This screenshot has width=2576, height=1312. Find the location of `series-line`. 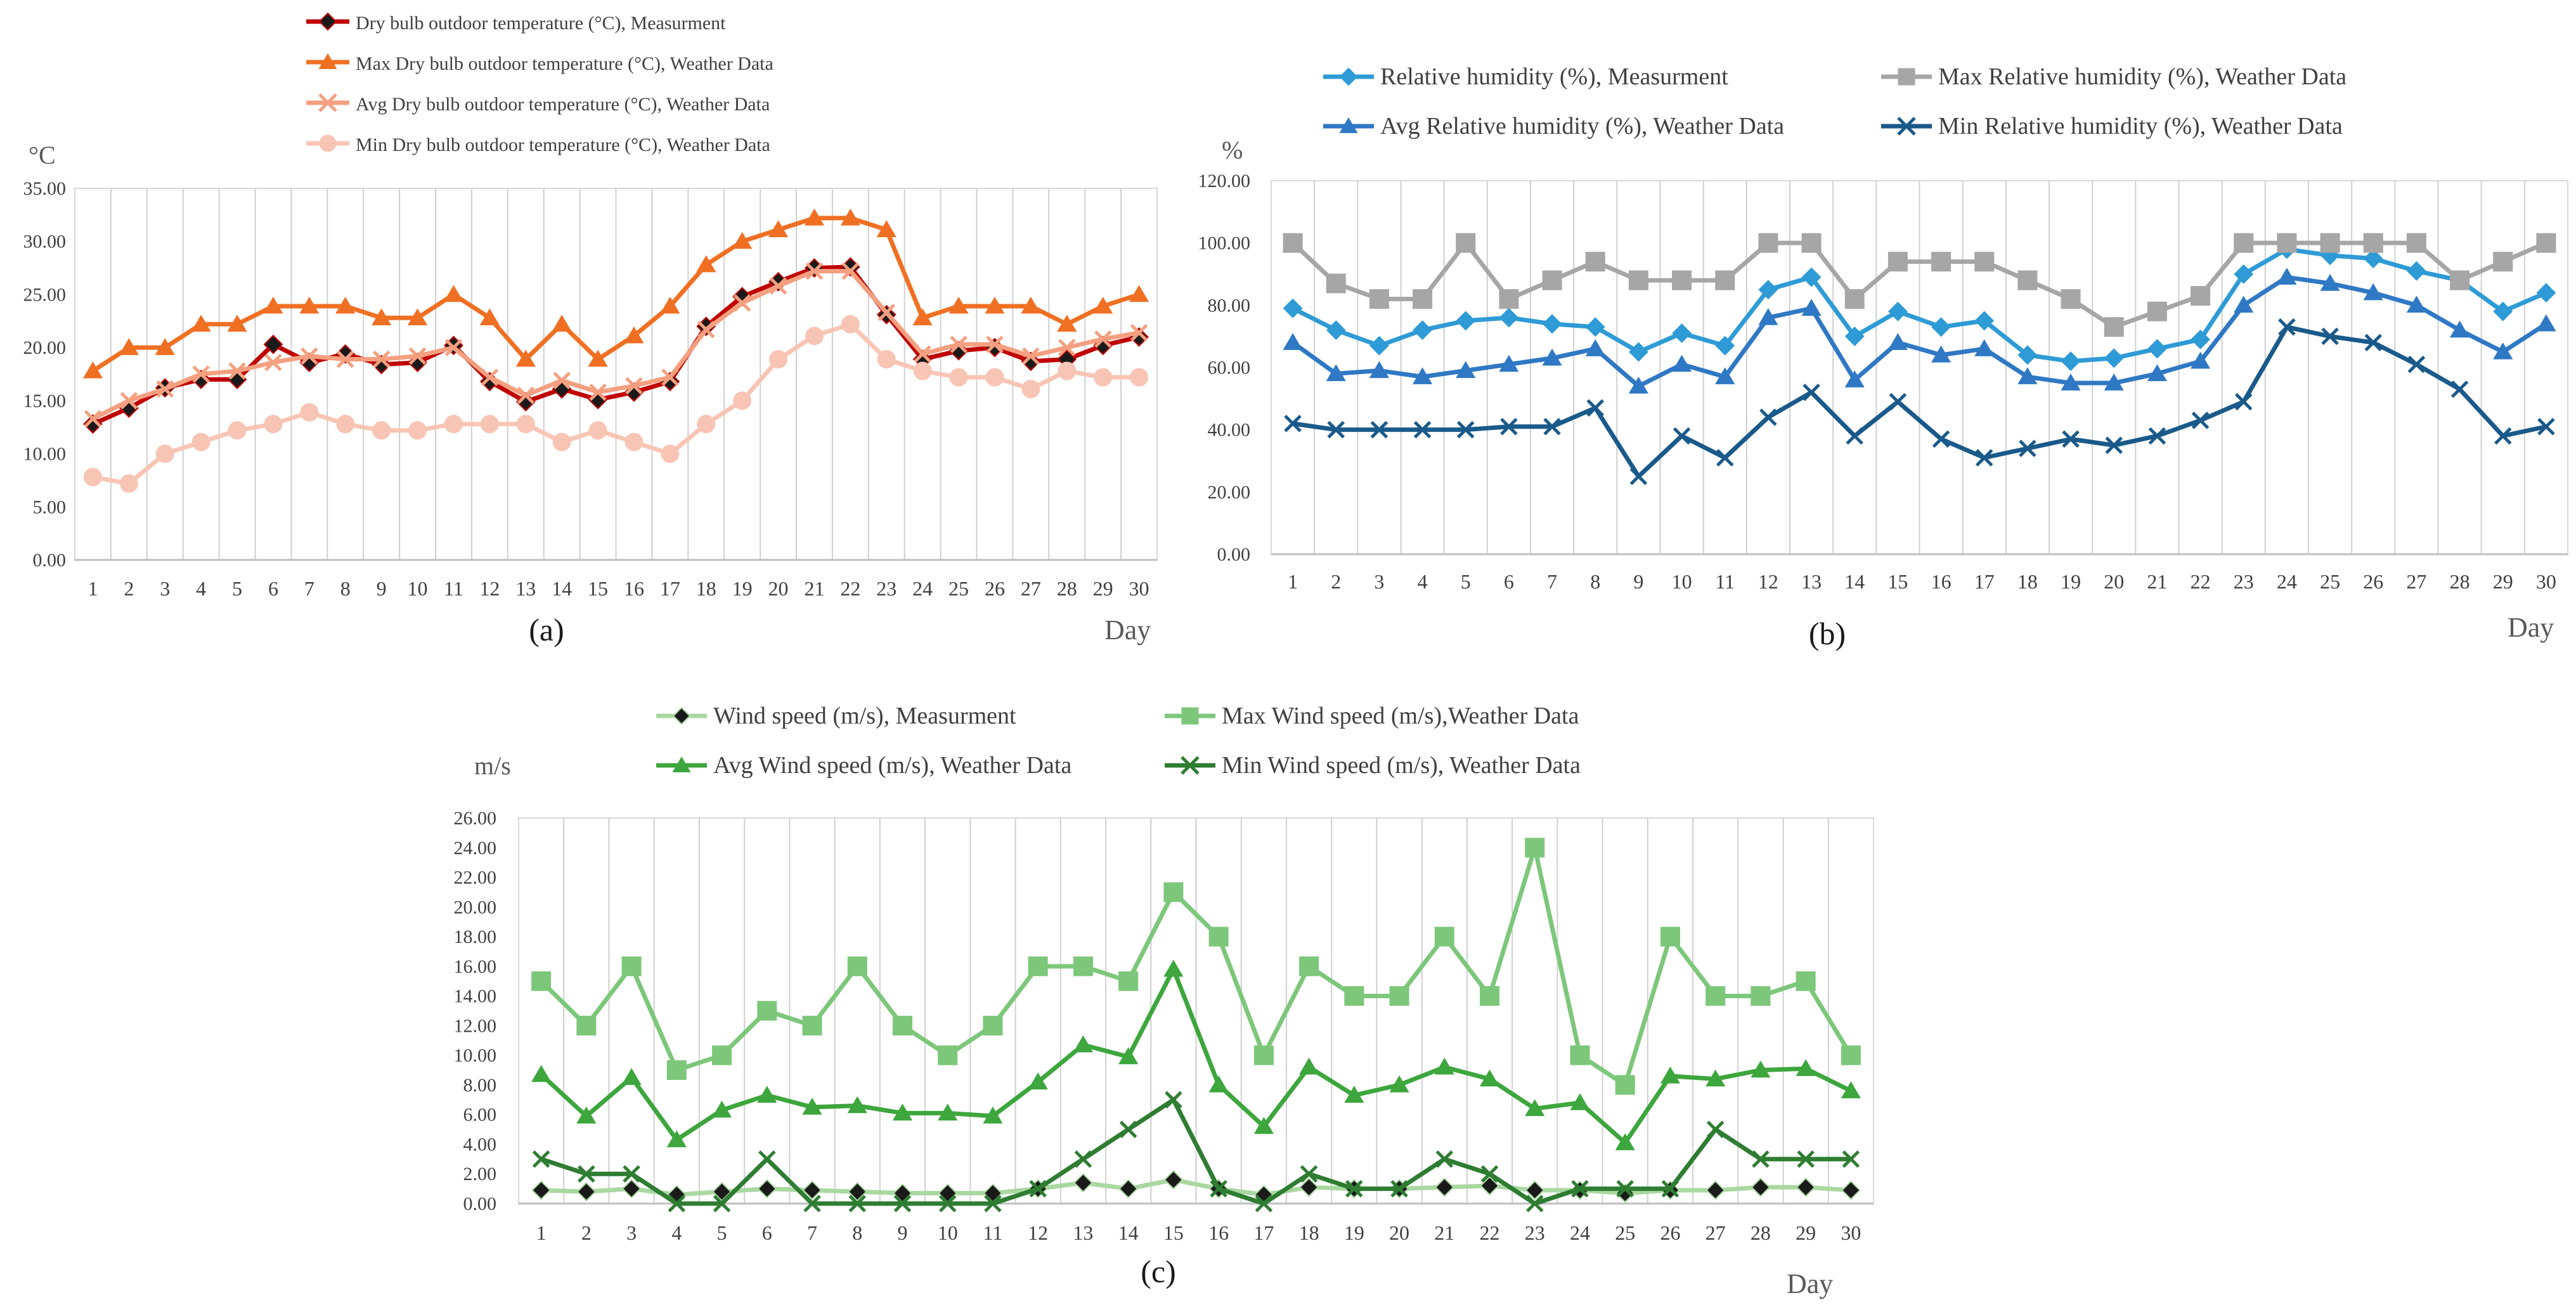

series-line is located at coordinates (615, 345).